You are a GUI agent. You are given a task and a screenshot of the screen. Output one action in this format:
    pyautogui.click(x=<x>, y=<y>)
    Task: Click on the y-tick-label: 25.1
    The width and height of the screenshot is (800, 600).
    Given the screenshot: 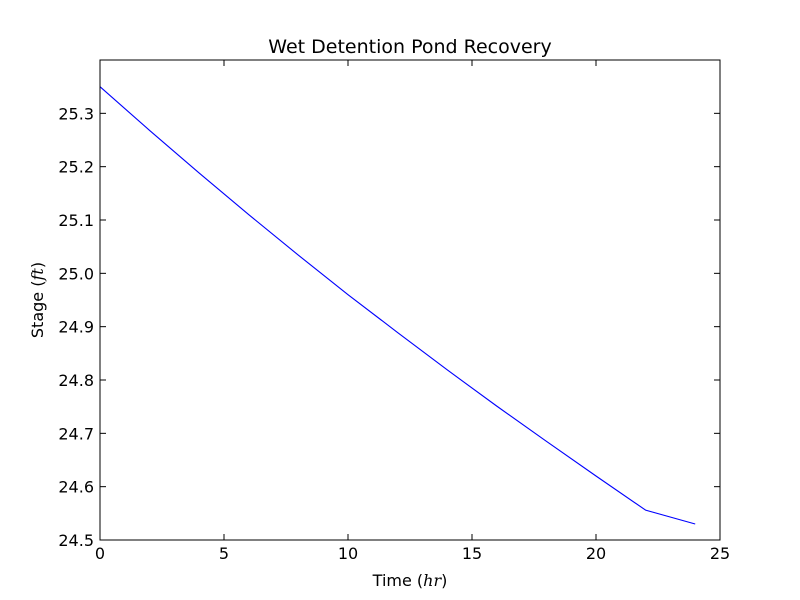 What is the action you would take?
    pyautogui.click(x=76, y=220)
    